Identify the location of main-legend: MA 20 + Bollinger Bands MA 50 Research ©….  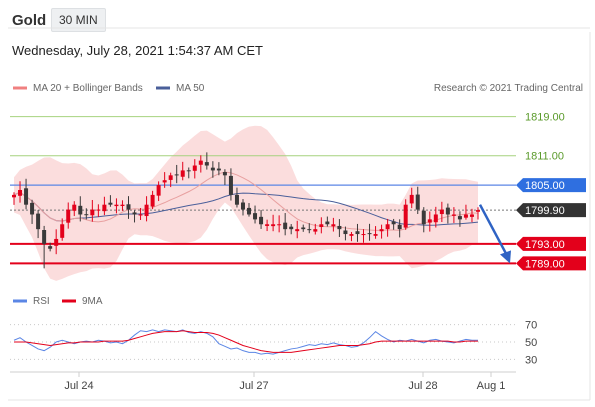
(298, 88).